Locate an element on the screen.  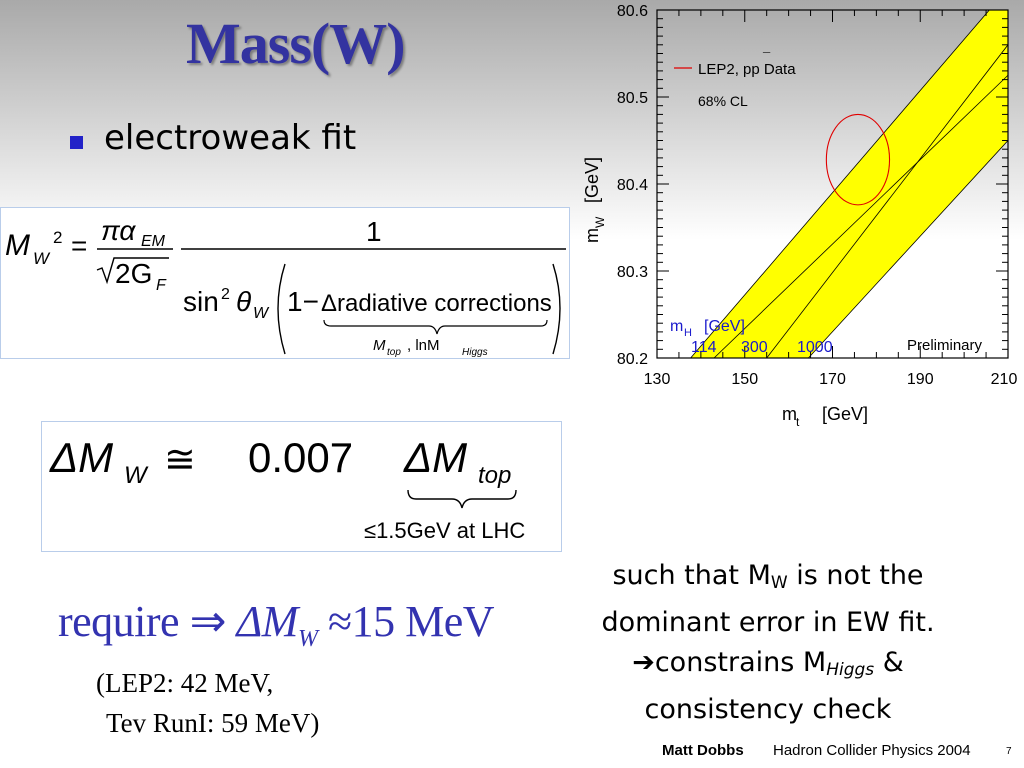
y-axis-label-sub: W is located at coordinates (600, 222).